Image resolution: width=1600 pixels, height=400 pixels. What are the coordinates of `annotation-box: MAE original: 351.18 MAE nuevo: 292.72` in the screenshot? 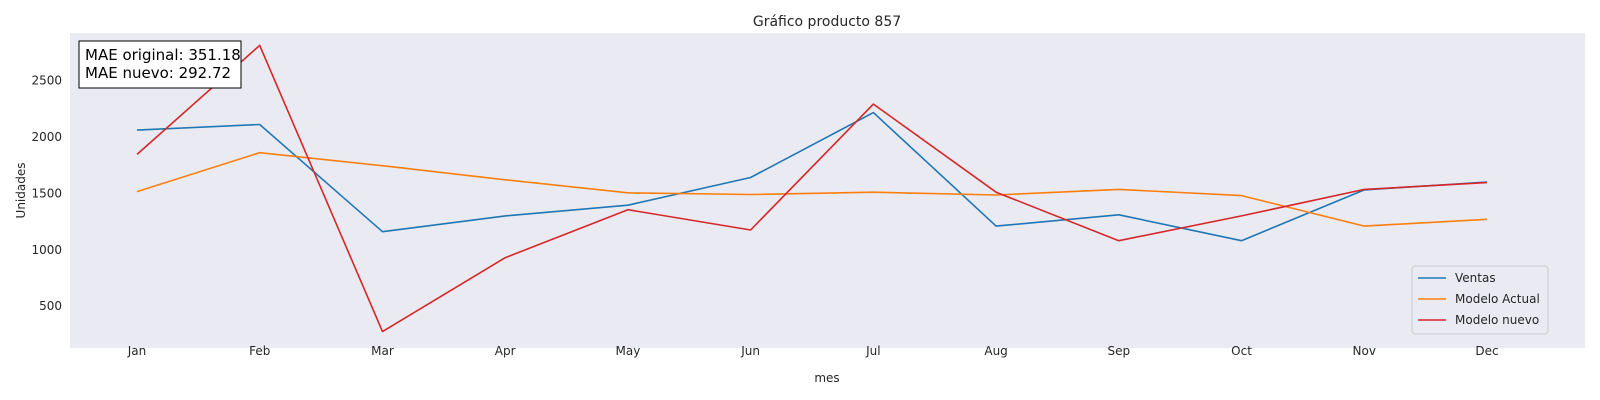 It's located at (160, 64).